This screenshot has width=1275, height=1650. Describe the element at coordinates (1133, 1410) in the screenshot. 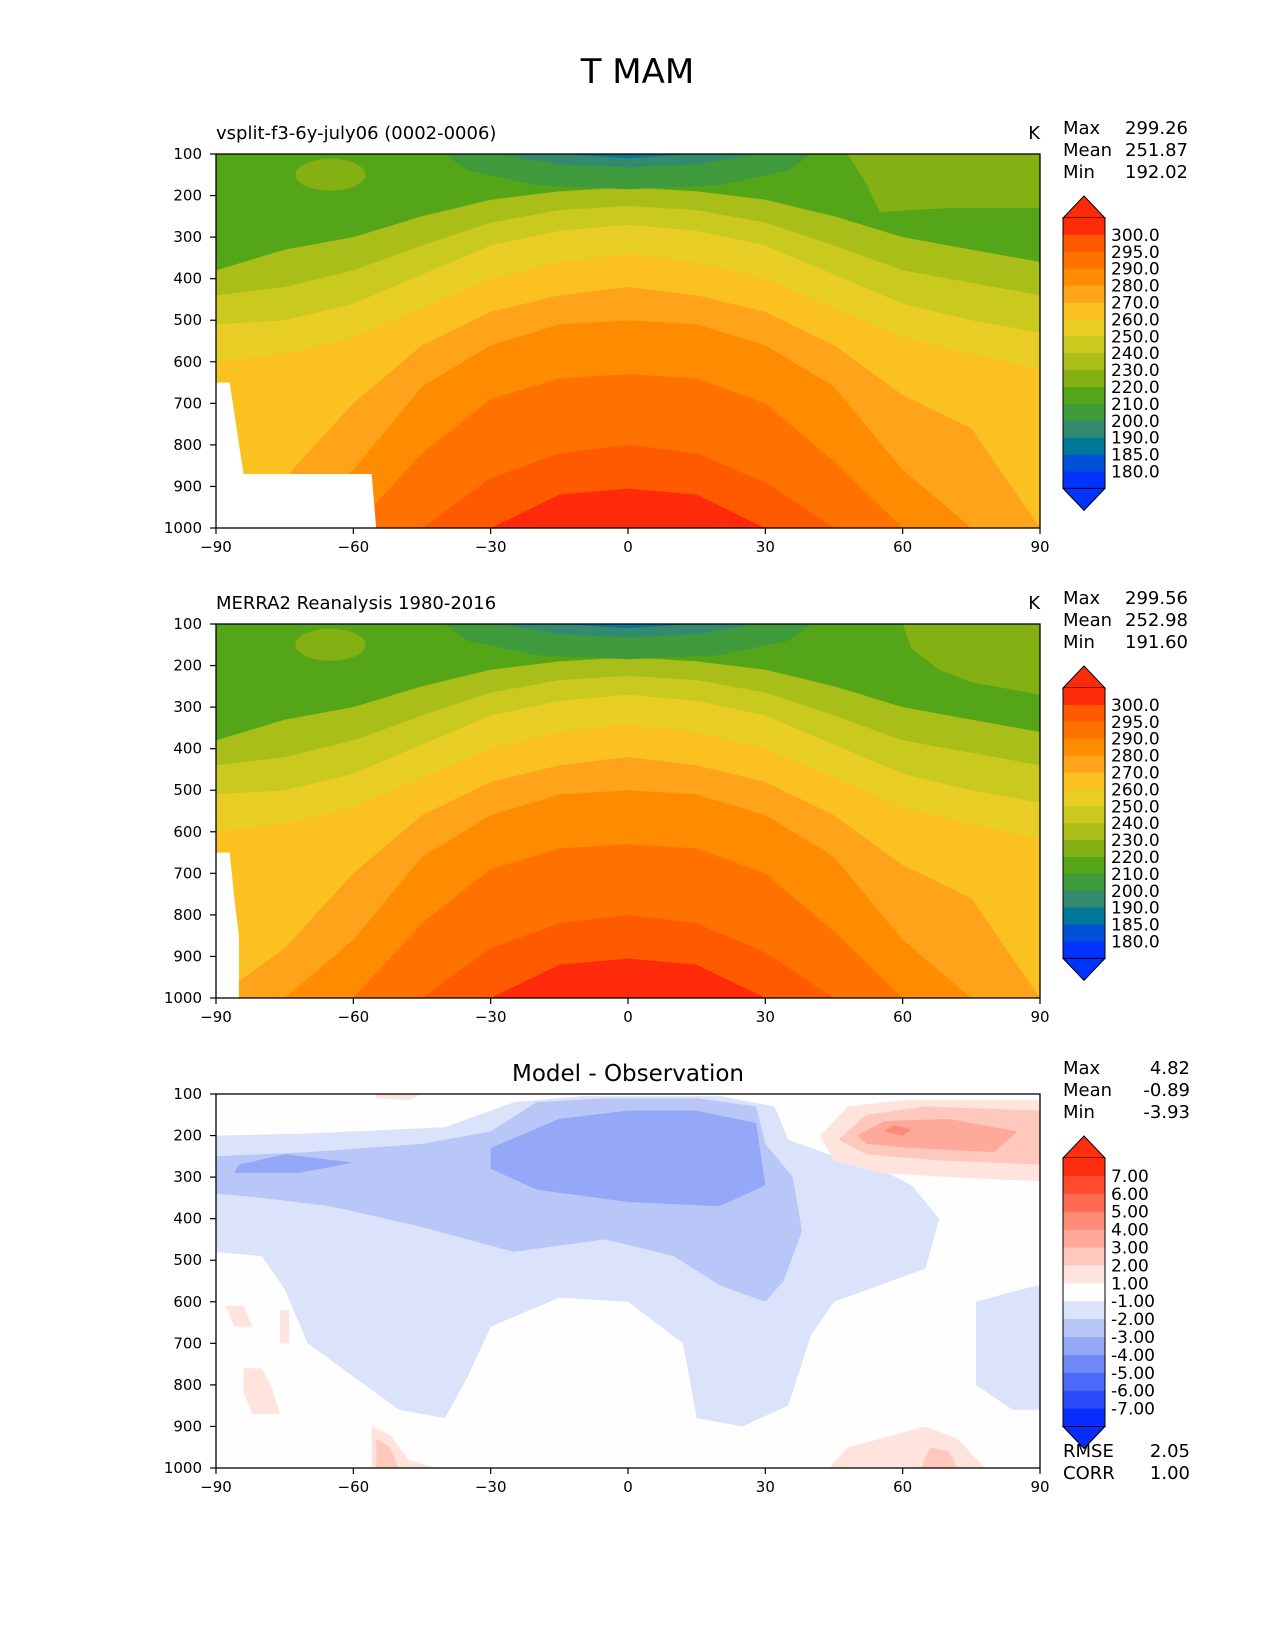

I see `colorbar-label: -7.00` at that location.